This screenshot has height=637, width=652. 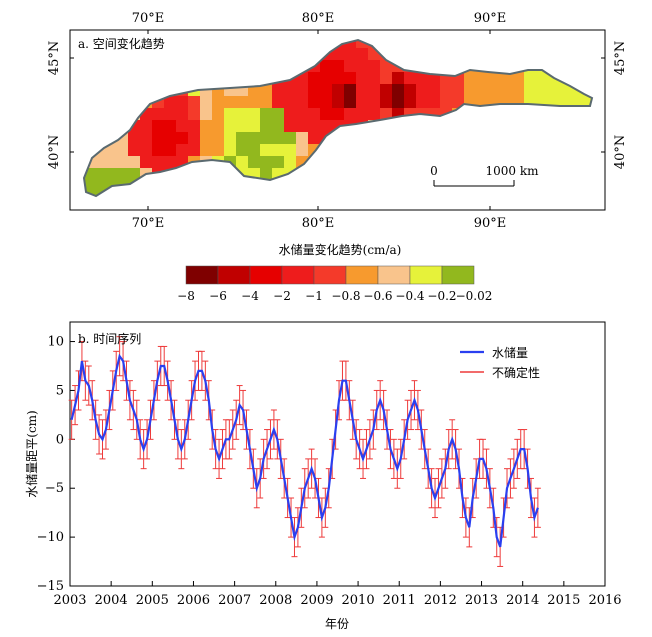 What do you see at coordinates (330, 275) in the screenshot?
I see `legend-swatches` at bounding box center [330, 275].